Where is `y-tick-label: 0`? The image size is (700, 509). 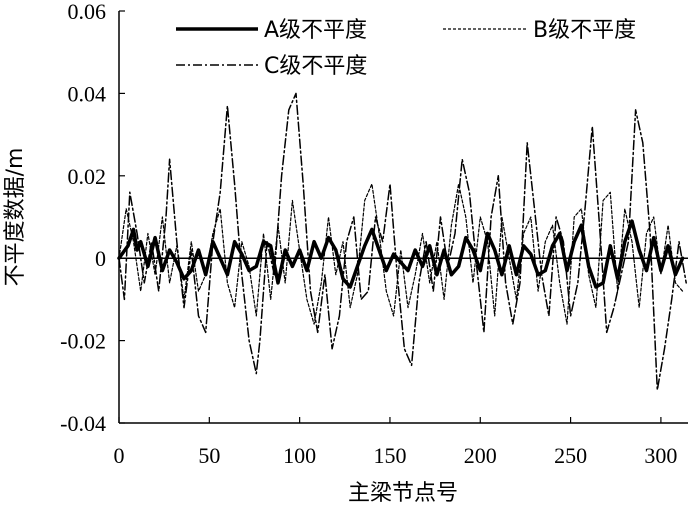 y-tick-label: 0 is located at coordinates (100, 258).